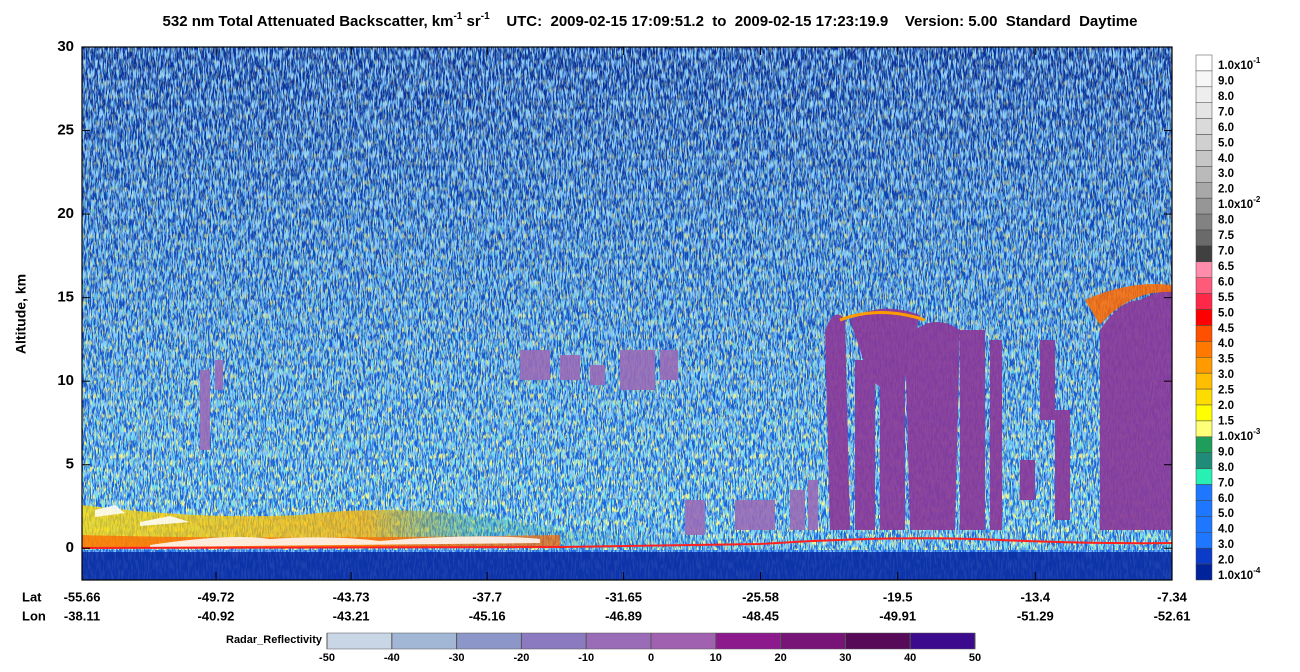 Image resolution: width=1300 pixels, height=672 pixels. What do you see at coordinates (897, 615) in the screenshot?
I see `lon-tick-label: -49.91` at bounding box center [897, 615].